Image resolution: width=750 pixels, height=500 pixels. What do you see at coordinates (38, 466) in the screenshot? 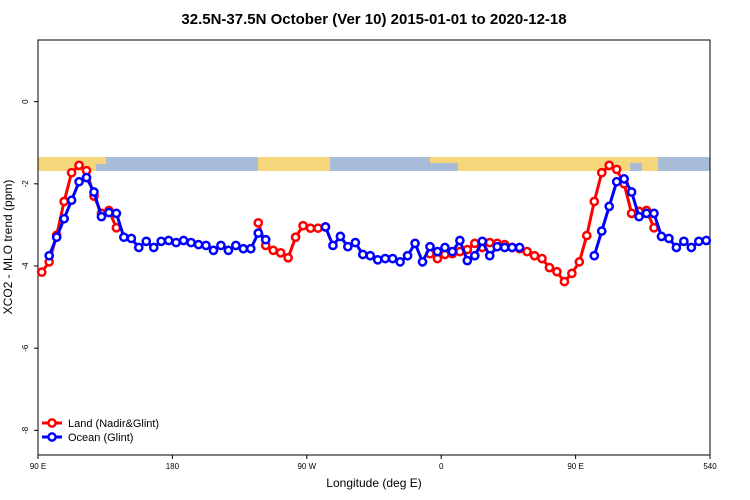
I see `x-tick-label: 90 E` at bounding box center [38, 466].